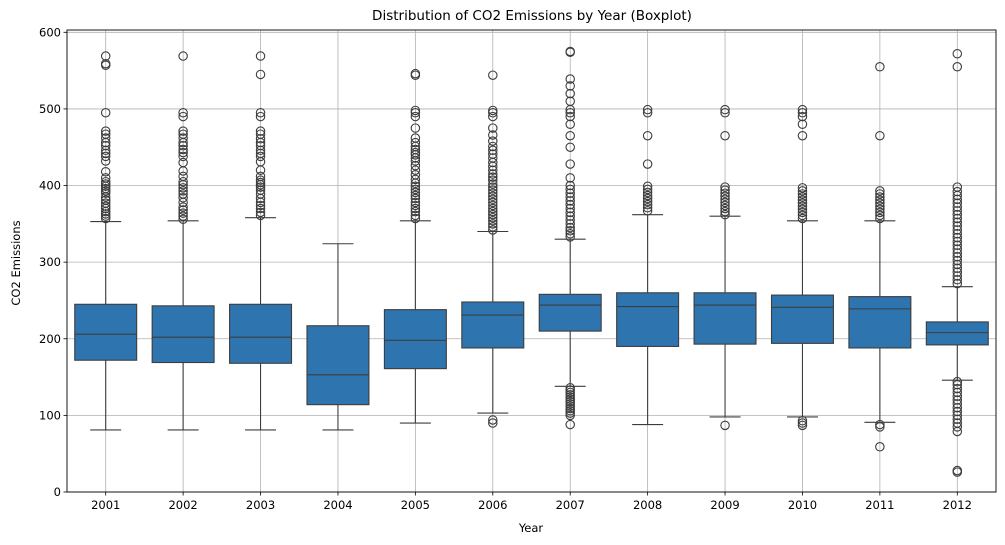 This screenshot has width=1005, height=545. What do you see at coordinates (183, 241) in the screenshot?
I see `box-group-2002` at bounding box center [183, 241].